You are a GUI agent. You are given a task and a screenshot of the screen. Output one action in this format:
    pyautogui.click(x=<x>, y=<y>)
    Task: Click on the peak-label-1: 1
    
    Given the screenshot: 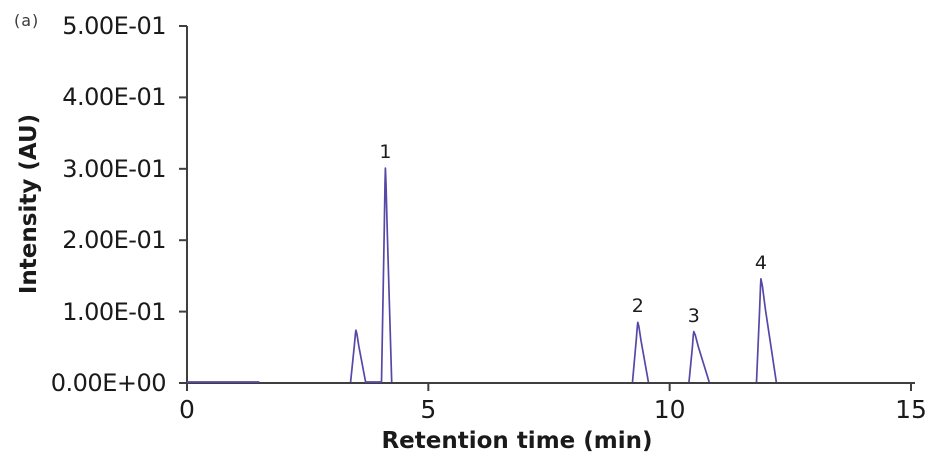 What is the action you would take?
    pyautogui.click(x=385, y=152)
    